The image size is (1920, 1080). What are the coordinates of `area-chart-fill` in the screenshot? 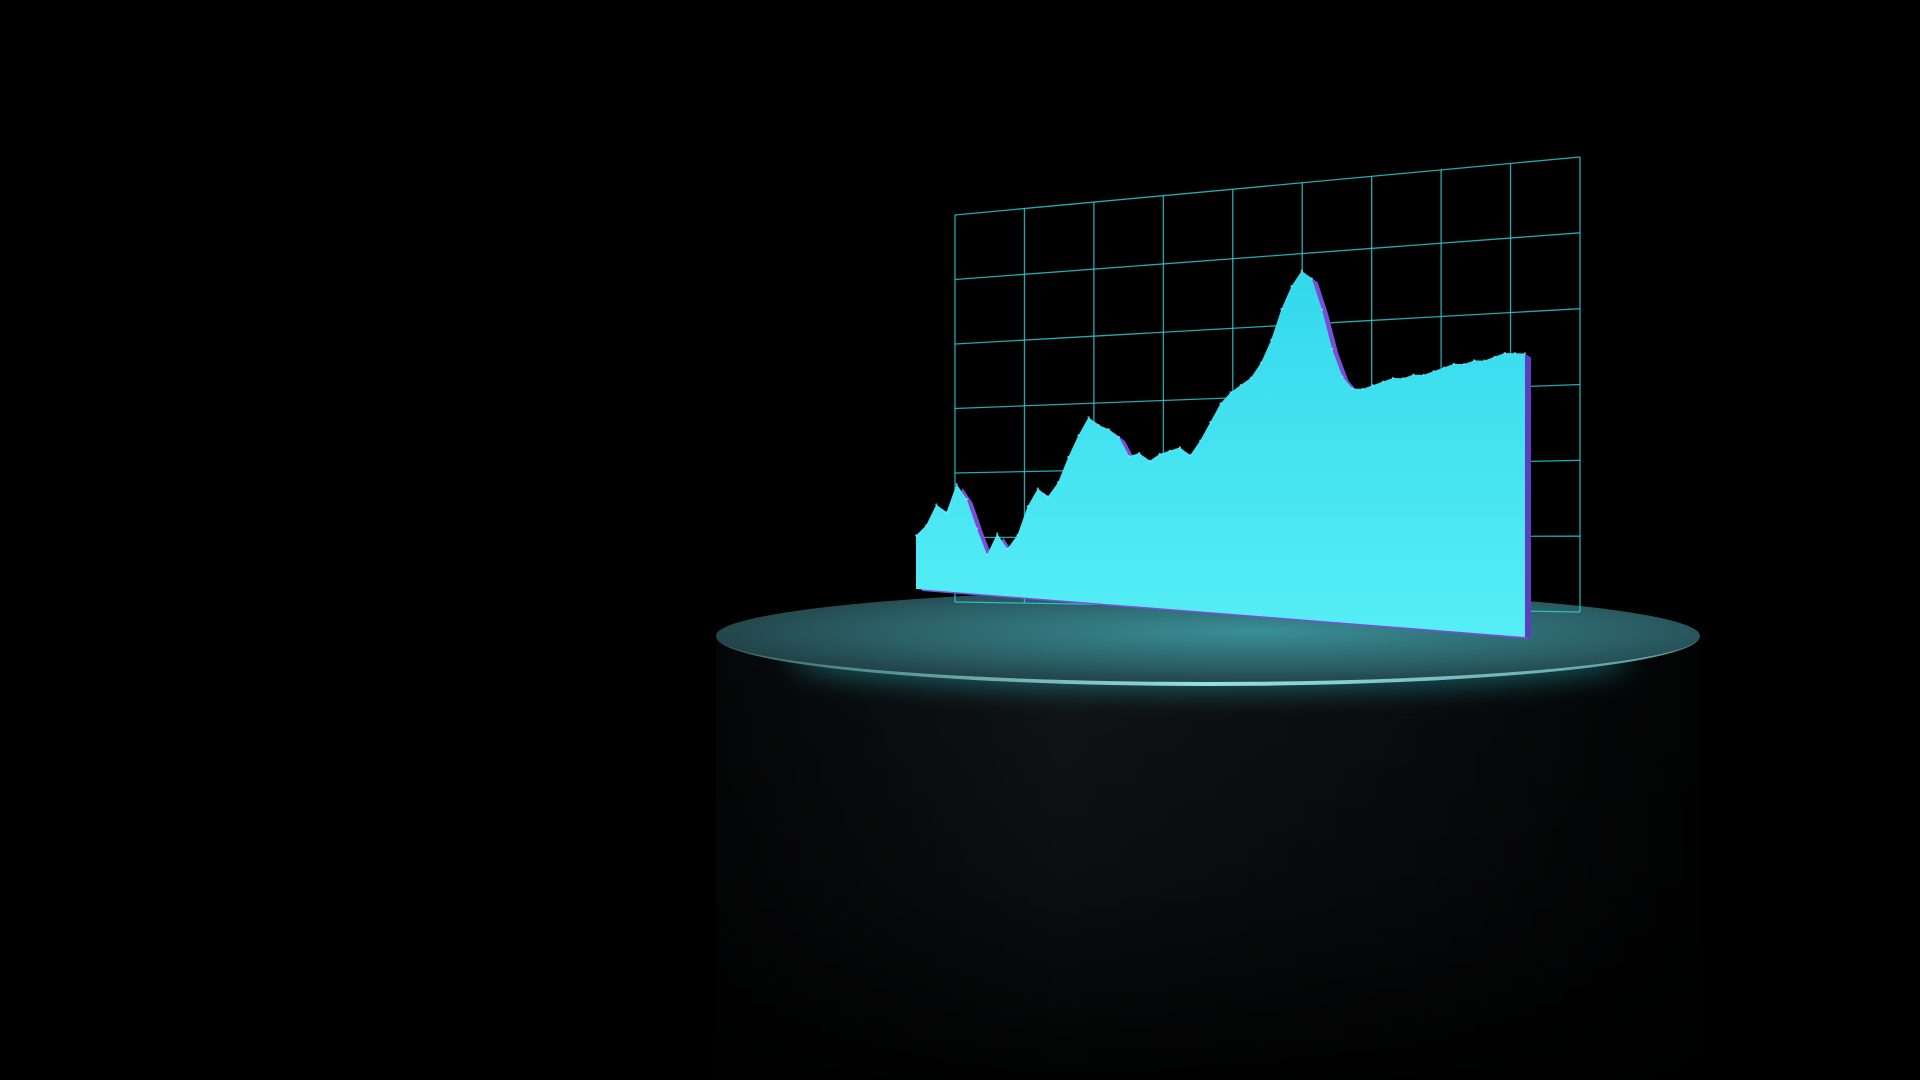 It's located at (1220, 453).